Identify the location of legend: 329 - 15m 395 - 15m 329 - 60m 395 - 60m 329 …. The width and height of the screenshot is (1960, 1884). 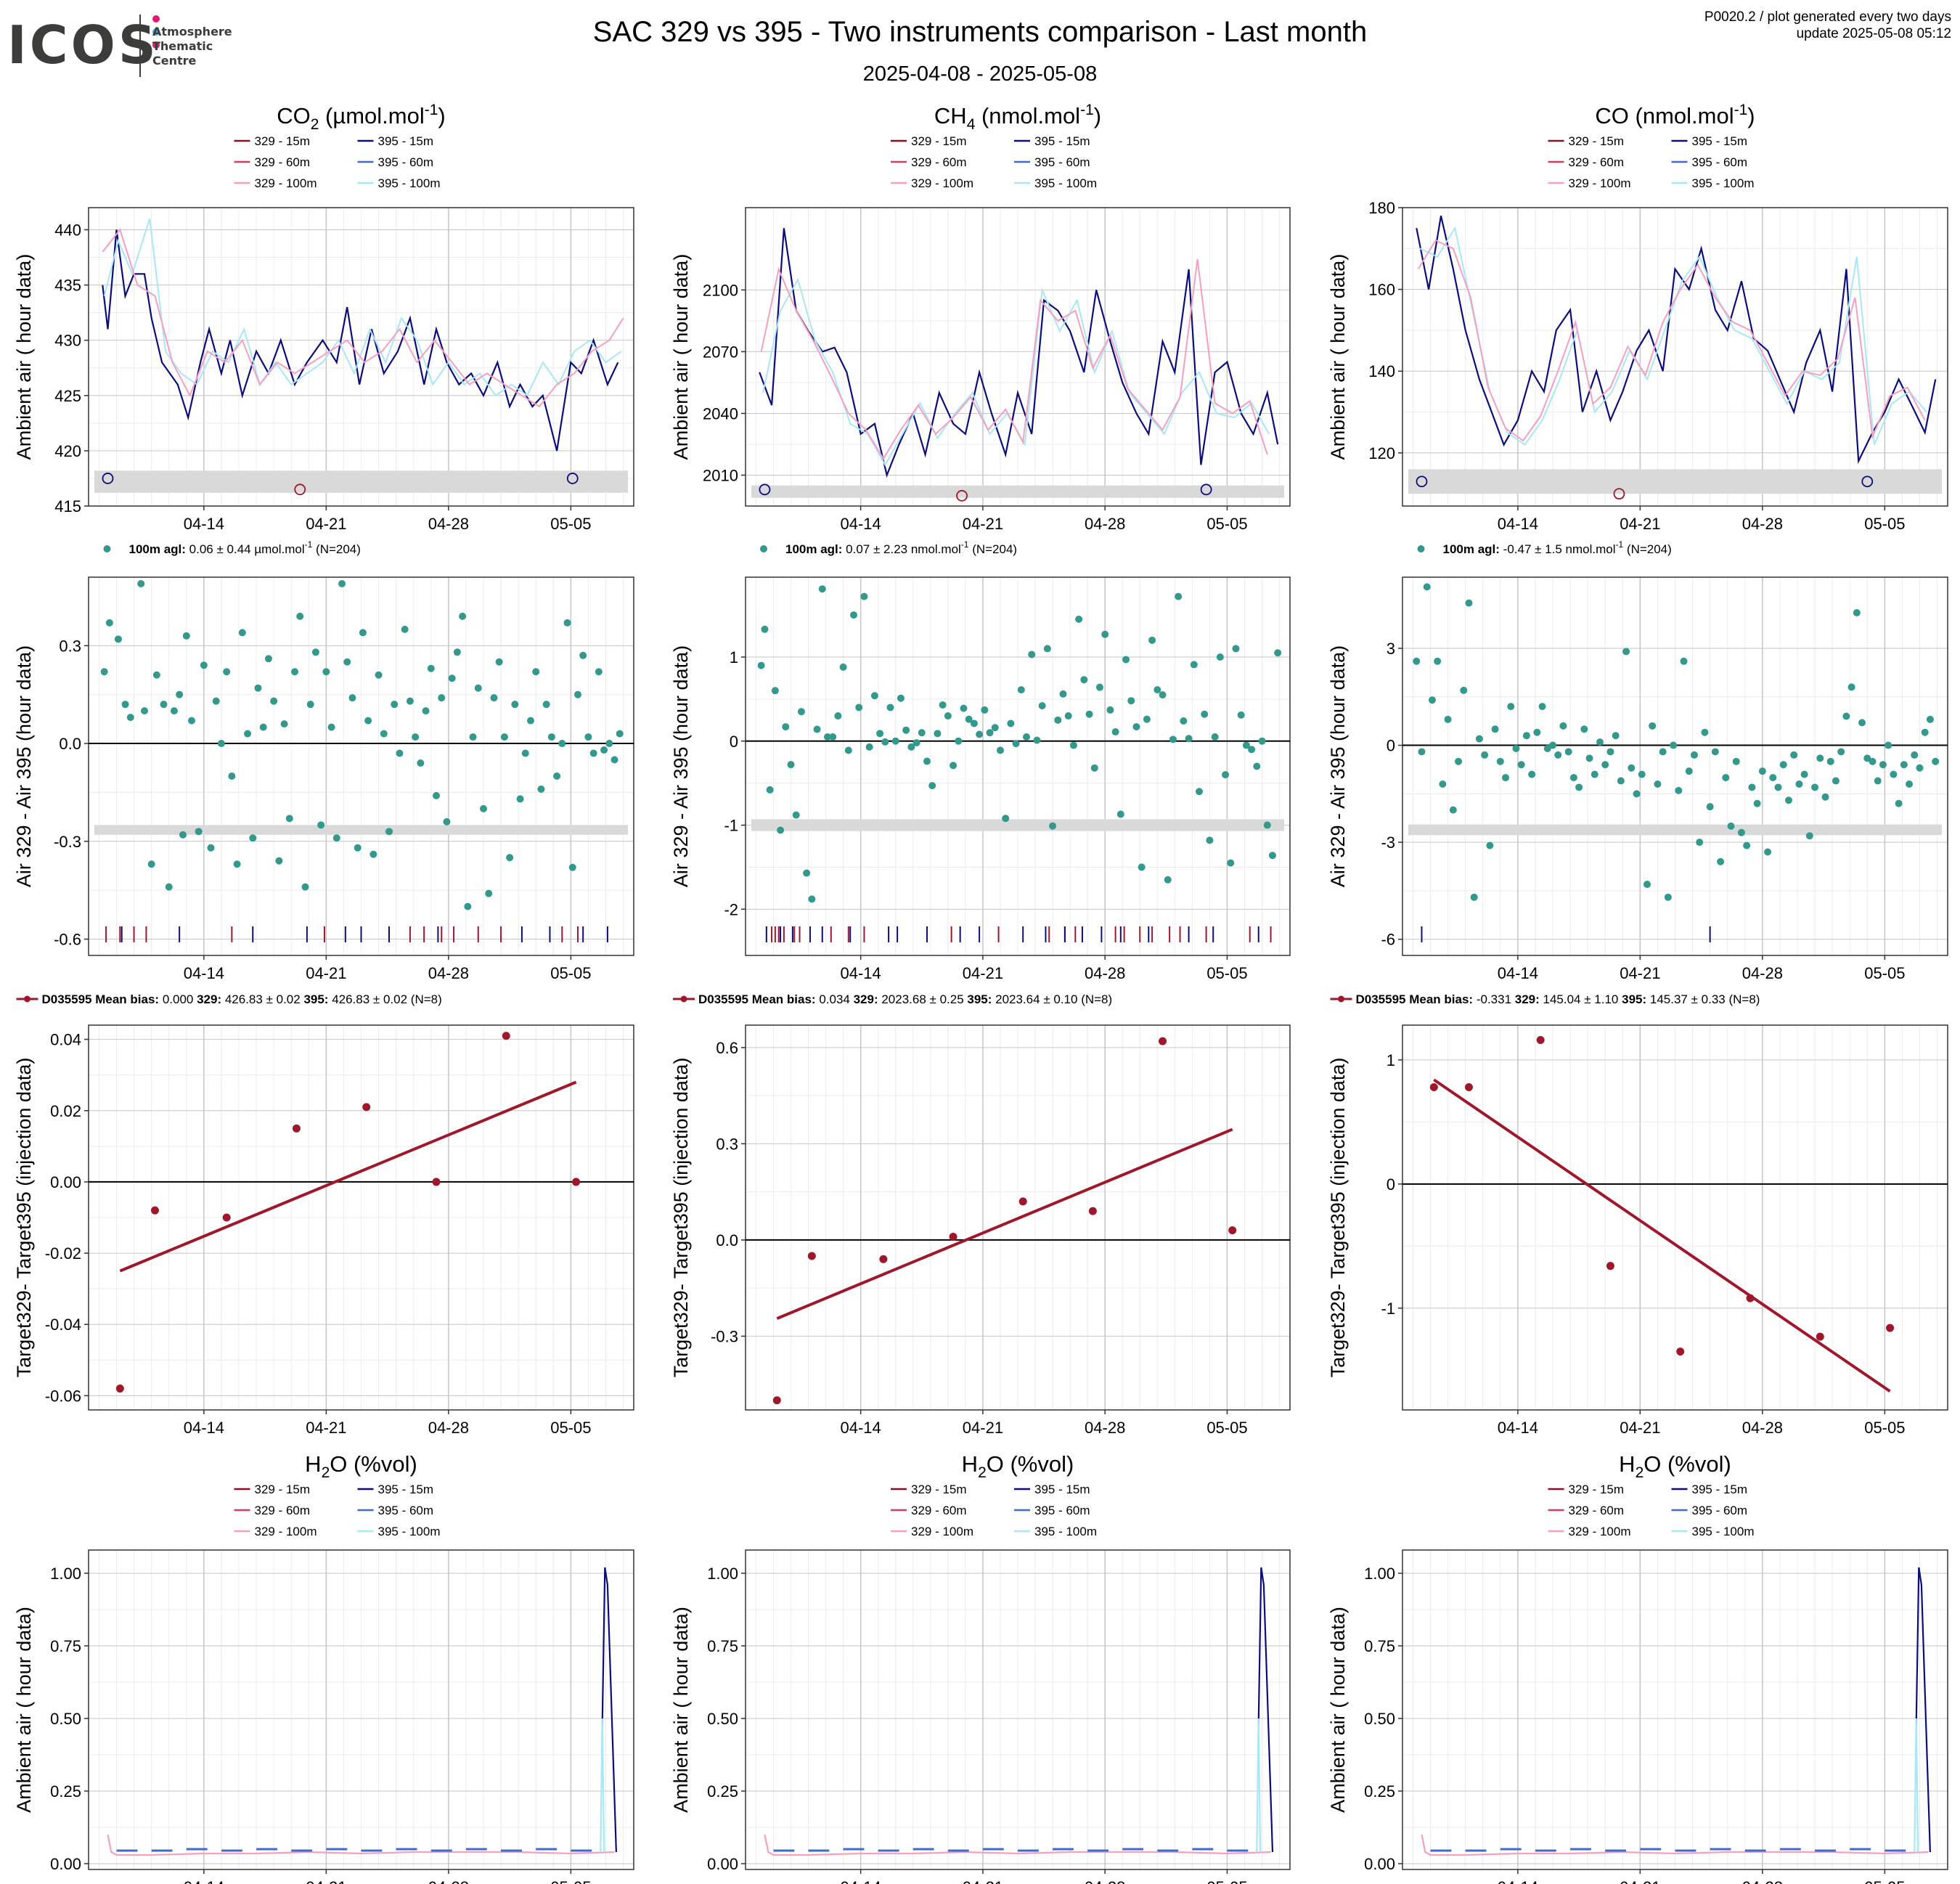
(1652, 1510).